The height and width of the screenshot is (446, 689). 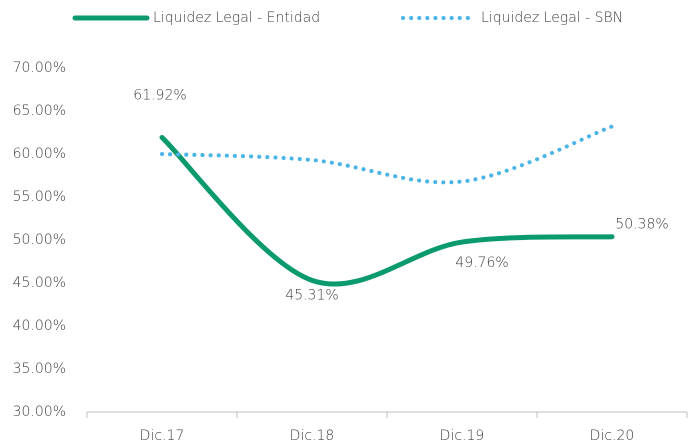 I want to click on y-tick-label: 55.00%, so click(x=39, y=197).